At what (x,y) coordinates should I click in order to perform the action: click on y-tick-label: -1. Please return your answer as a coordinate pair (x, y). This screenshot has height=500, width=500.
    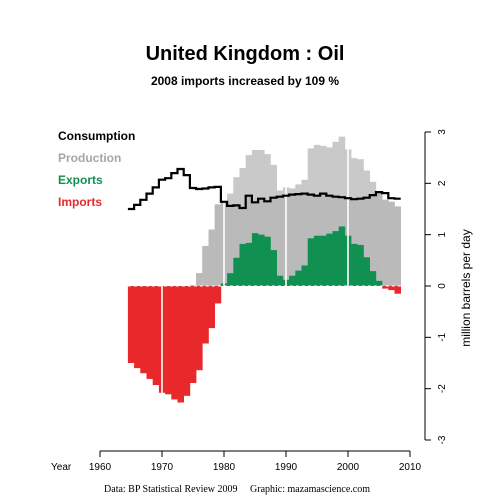
    Looking at the image, I should click on (442, 336).